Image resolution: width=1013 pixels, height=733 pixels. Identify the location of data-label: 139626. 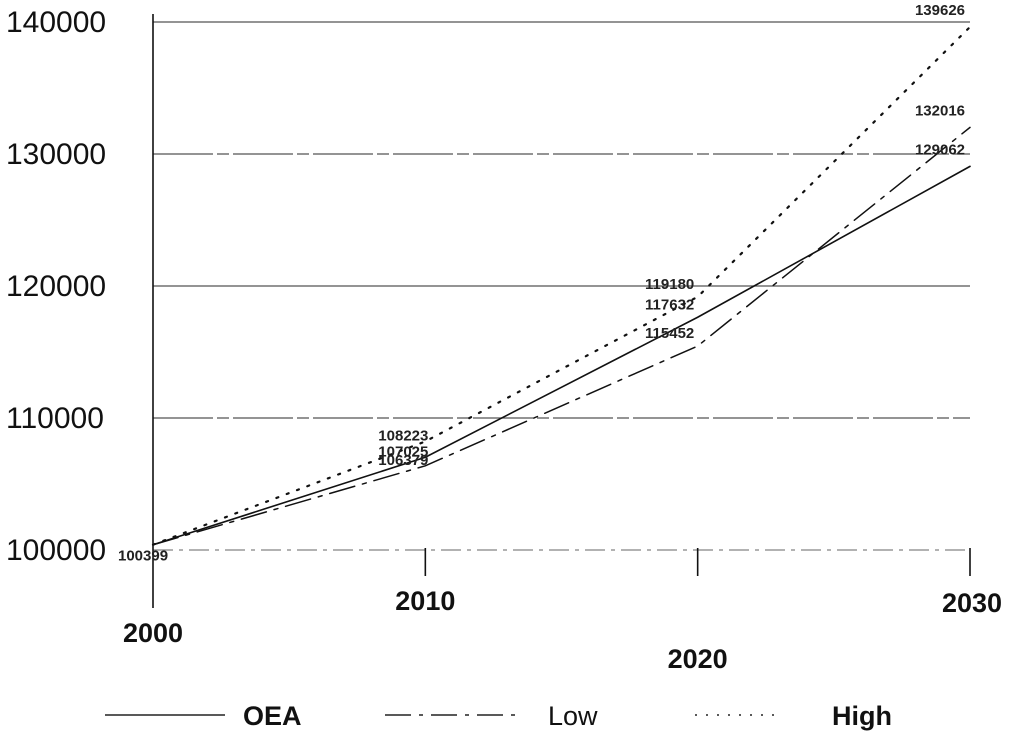
(940, 10).